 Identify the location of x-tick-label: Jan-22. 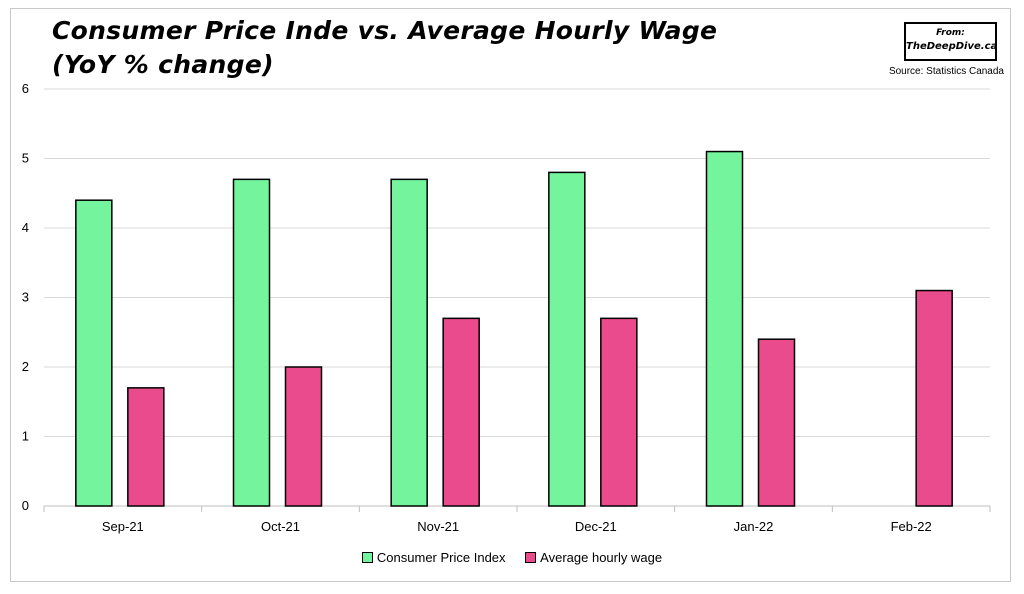
(754, 526).